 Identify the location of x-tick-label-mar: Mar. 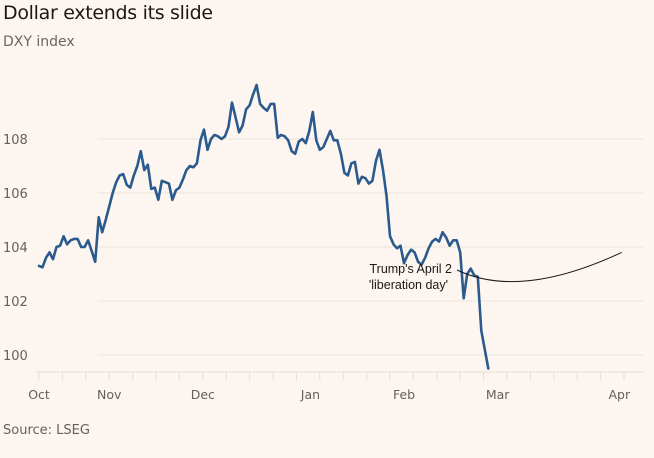
(498, 394).